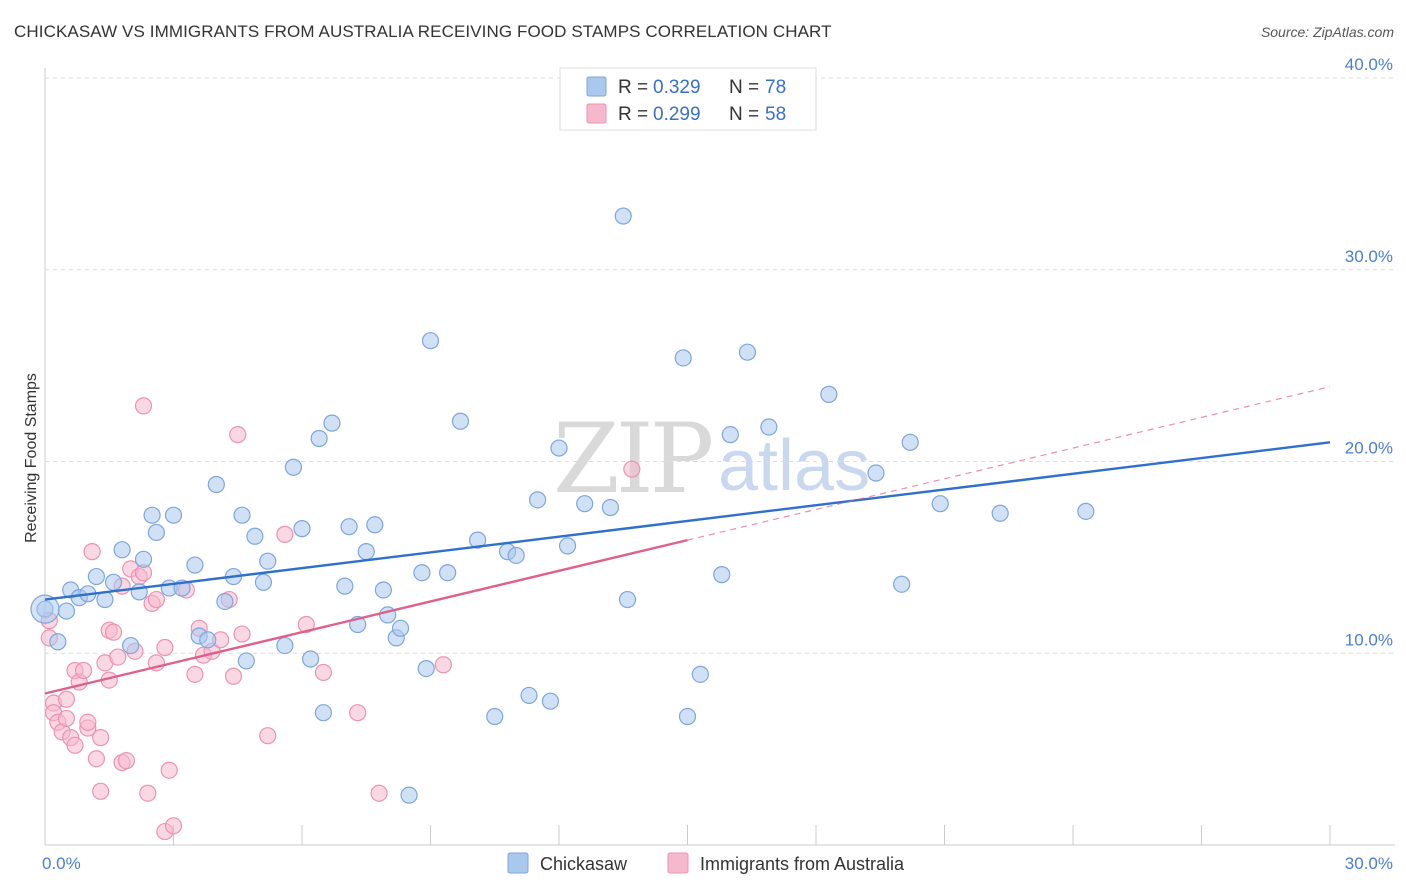 This screenshot has width=1406, height=892. What do you see at coordinates (775, 114) in the screenshot?
I see `legend-n-value-2: 58` at bounding box center [775, 114].